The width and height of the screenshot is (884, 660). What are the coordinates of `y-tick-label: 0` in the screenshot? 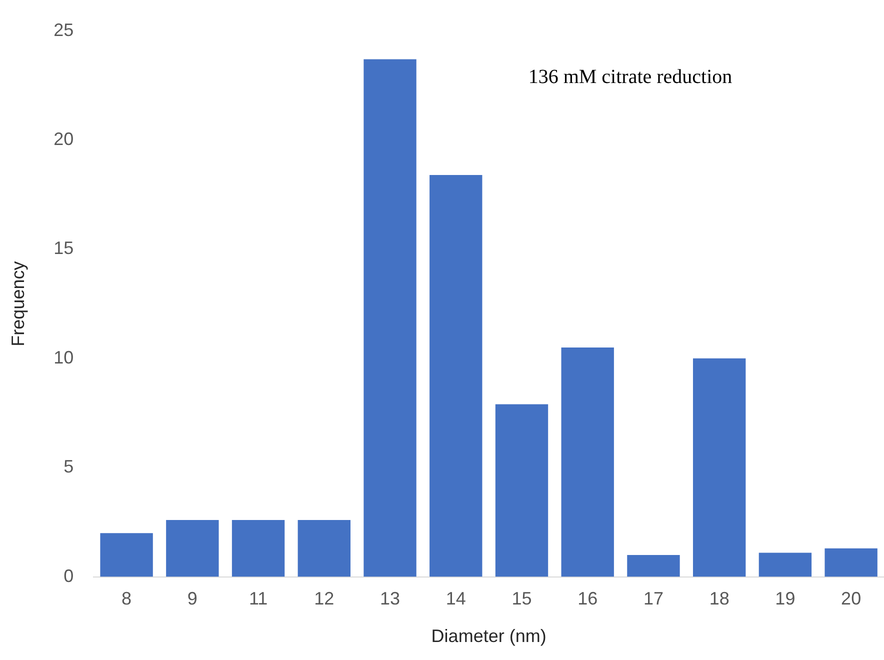 It's located at (69, 576).